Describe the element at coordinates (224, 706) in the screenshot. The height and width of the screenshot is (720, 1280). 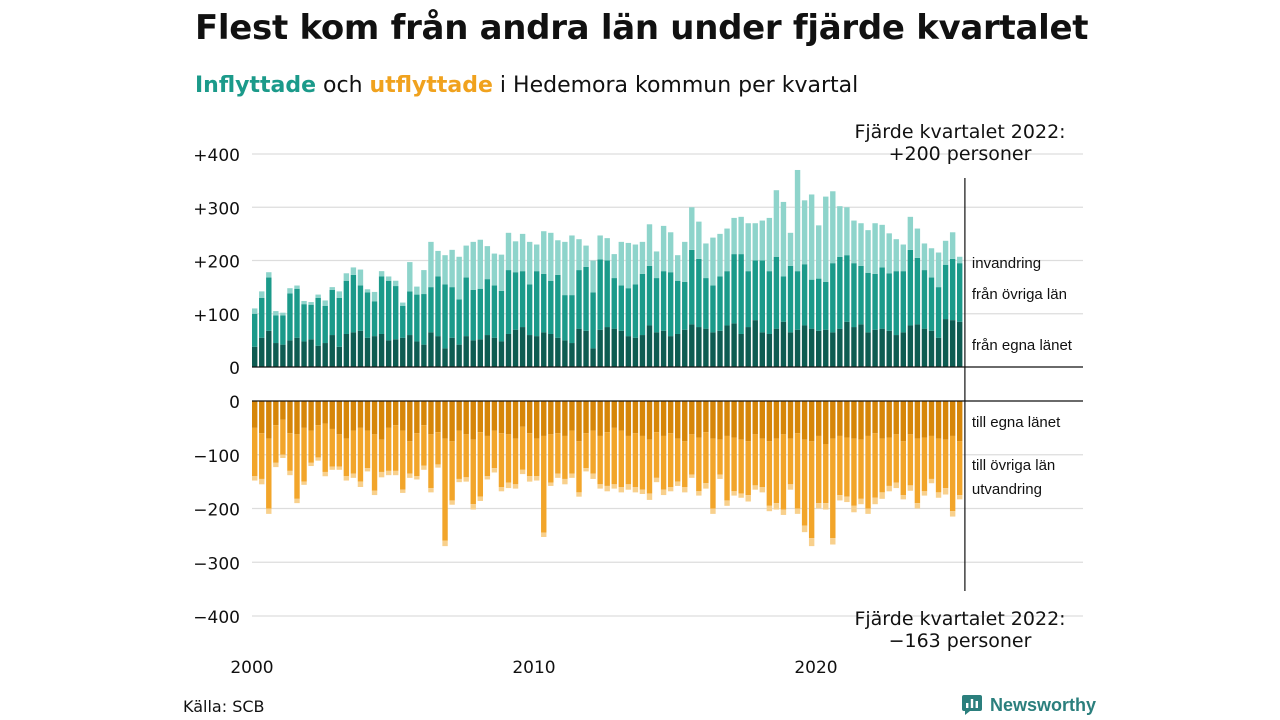
I see `source-label: Källa: SCB` at that location.